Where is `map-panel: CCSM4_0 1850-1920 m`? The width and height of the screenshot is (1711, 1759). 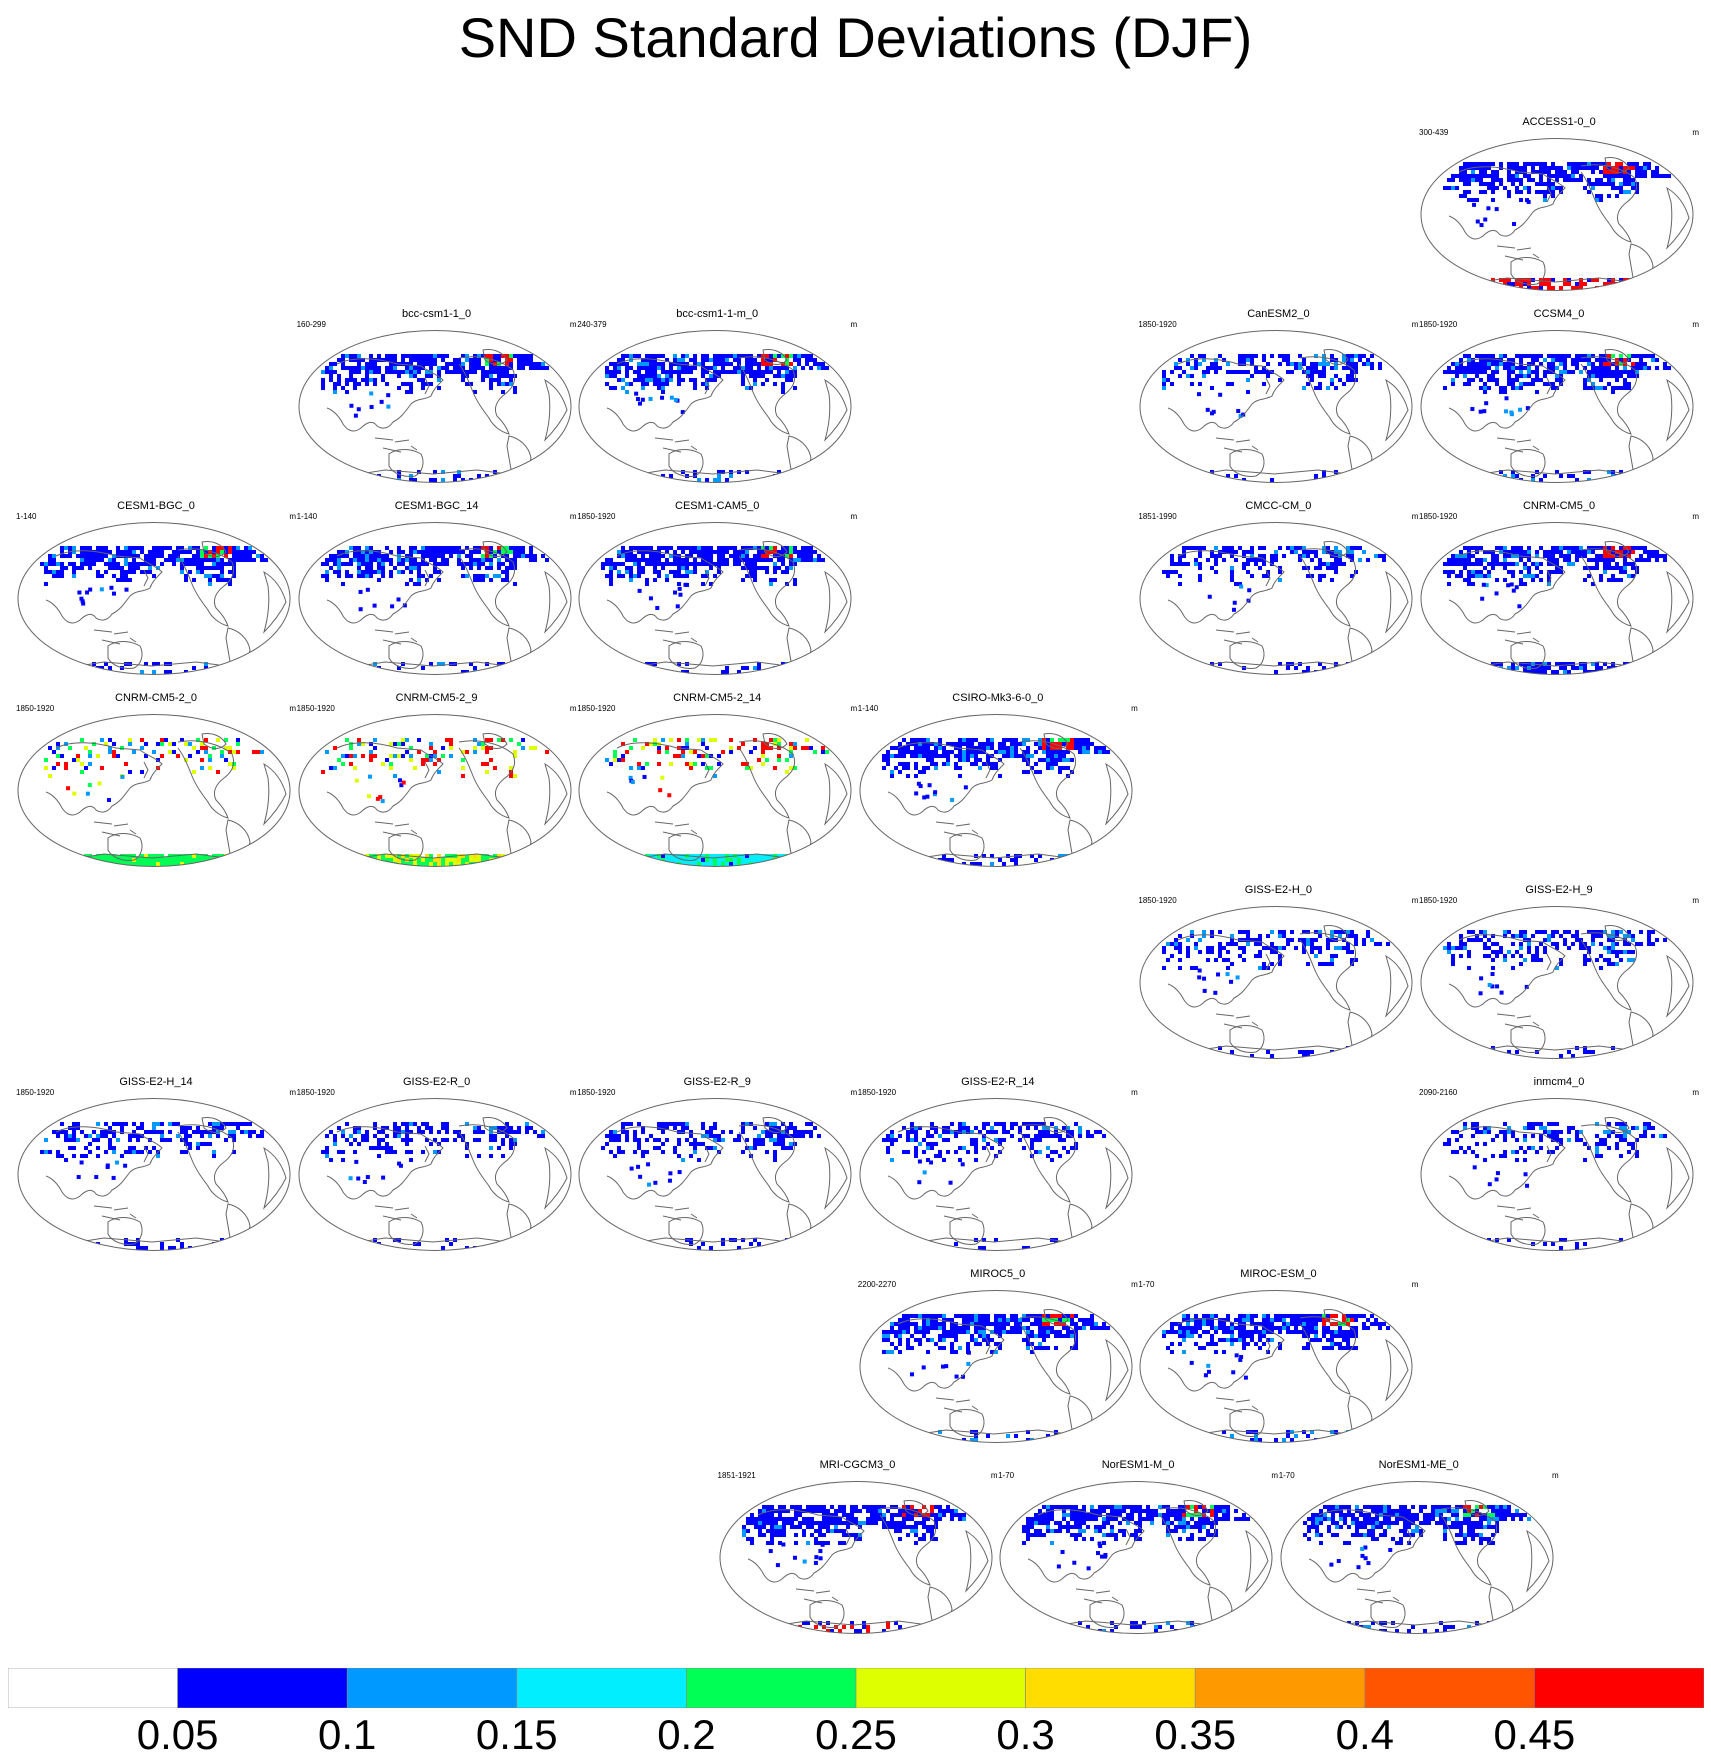 map-panel: CCSM4_0 1850-1920 m is located at coordinates (1559, 395).